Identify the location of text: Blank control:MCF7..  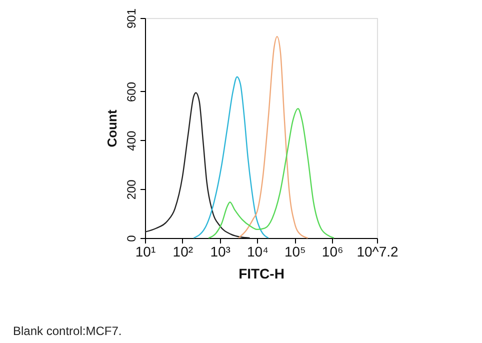
(67, 331).